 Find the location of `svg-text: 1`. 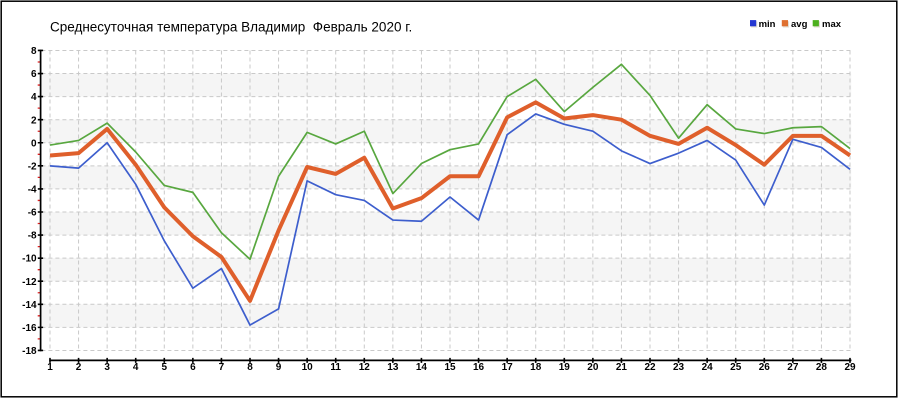

svg-text: 1 is located at coordinates (50, 367).